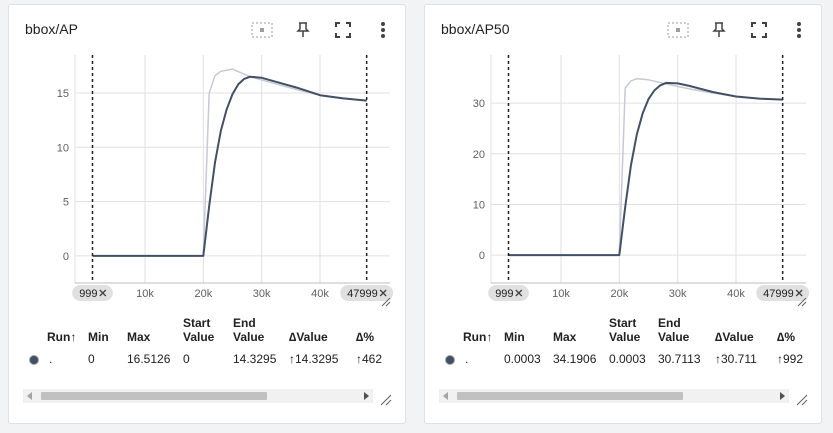 The width and height of the screenshot is (833, 433). I want to click on cell-min: 0, so click(91, 359).